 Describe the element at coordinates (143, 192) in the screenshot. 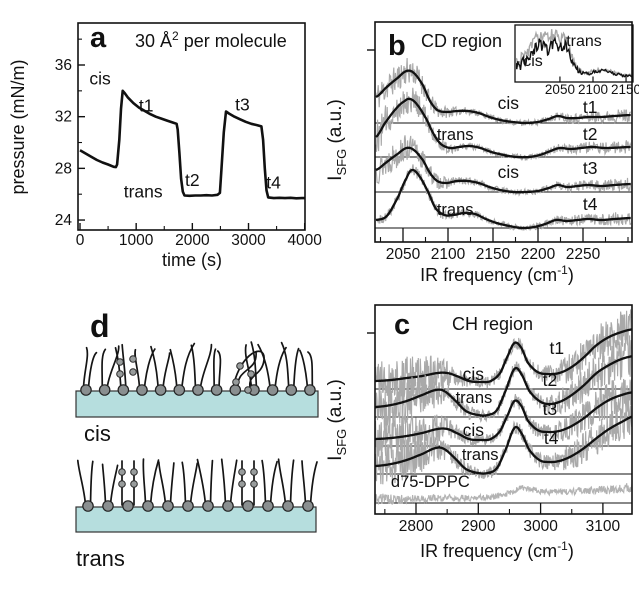

I see `annotation-trans: trans` at that location.